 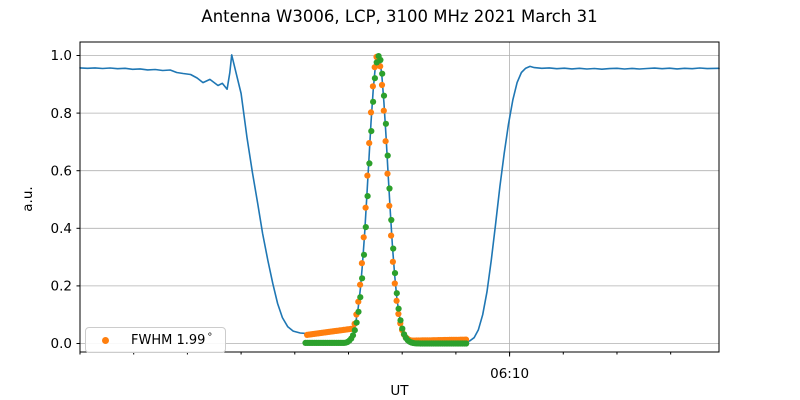 What do you see at coordinates (510, 374) in the screenshot?
I see `x-tick-label: 06:10` at bounding box center [510, 374].